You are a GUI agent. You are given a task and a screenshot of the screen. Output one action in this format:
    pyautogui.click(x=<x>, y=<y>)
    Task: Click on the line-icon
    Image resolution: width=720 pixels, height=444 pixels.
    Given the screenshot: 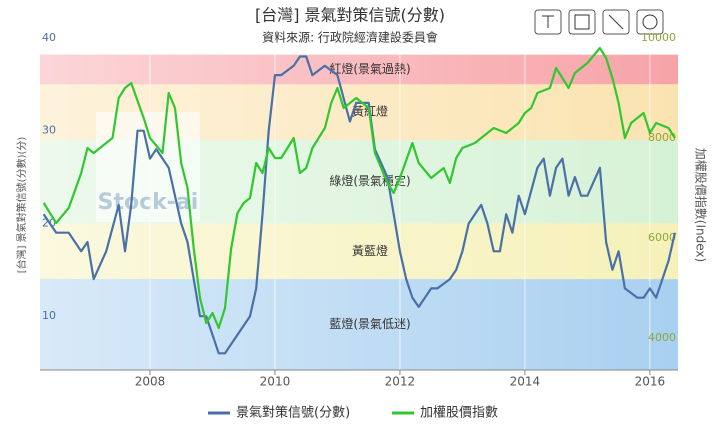 What is the action you would take?
    pyautogui.click(x=616, y=22)
    